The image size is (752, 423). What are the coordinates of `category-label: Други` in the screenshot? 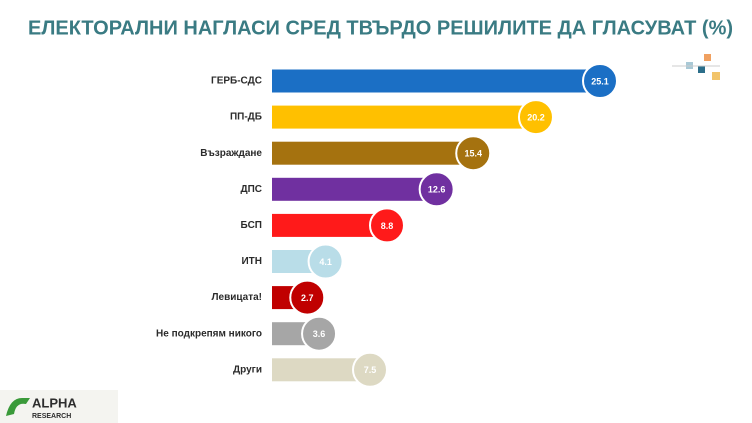 It's located at (247, 369).